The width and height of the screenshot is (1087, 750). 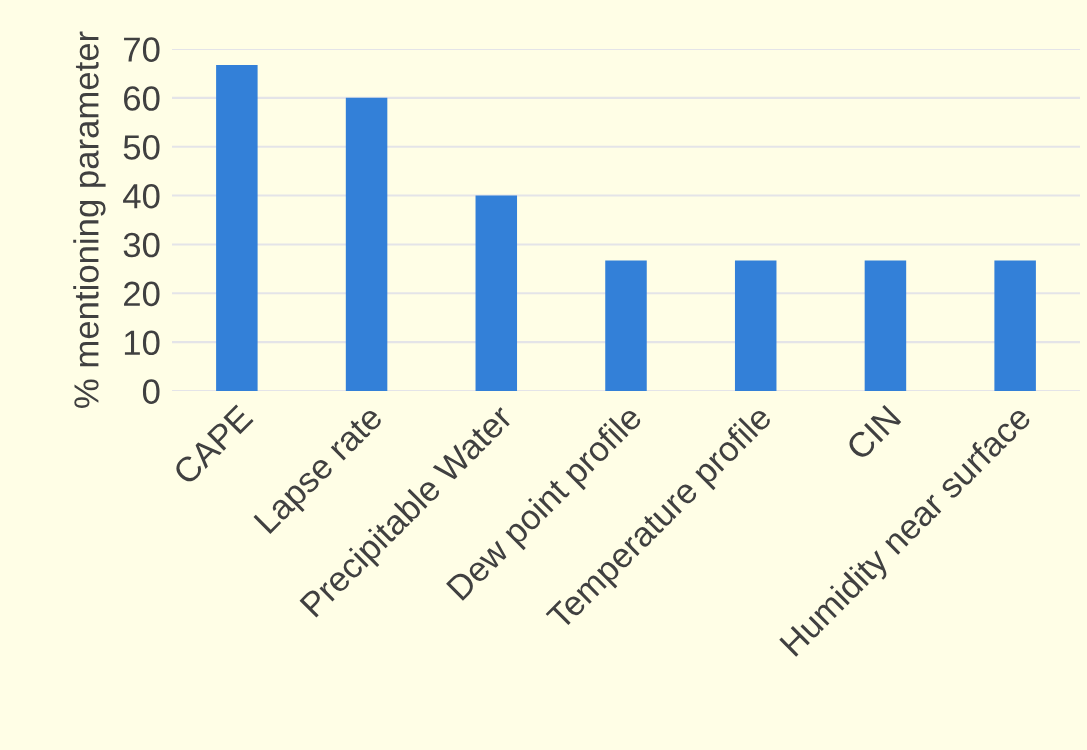 I want to click on y-tick-label: 70, so click(x=142, y=49).